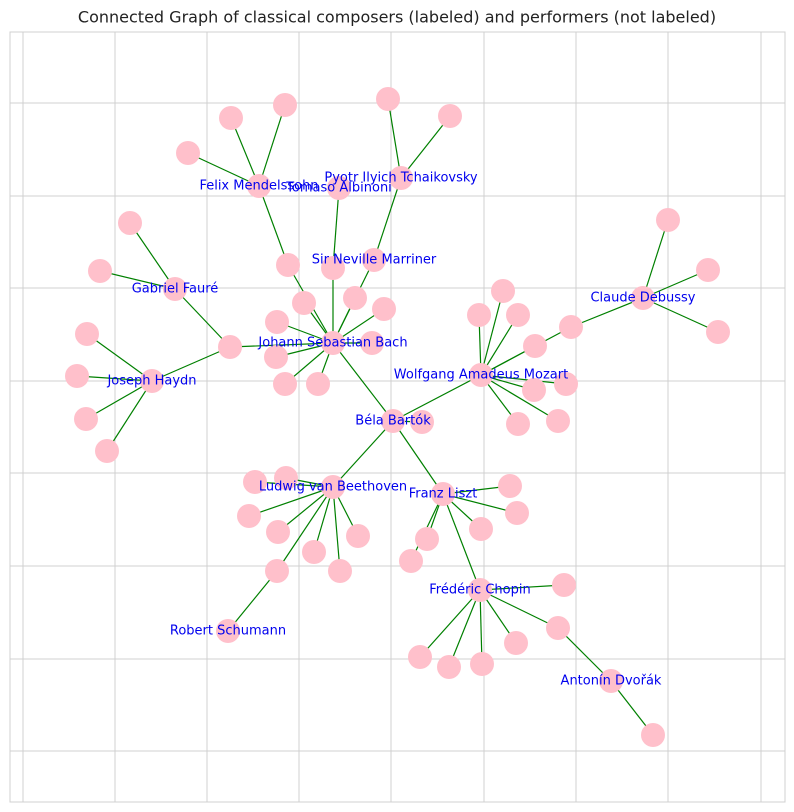 The image size is (794, 812). I want to click on composer-label: Ludwig van Beethoven, so click(333, 487).